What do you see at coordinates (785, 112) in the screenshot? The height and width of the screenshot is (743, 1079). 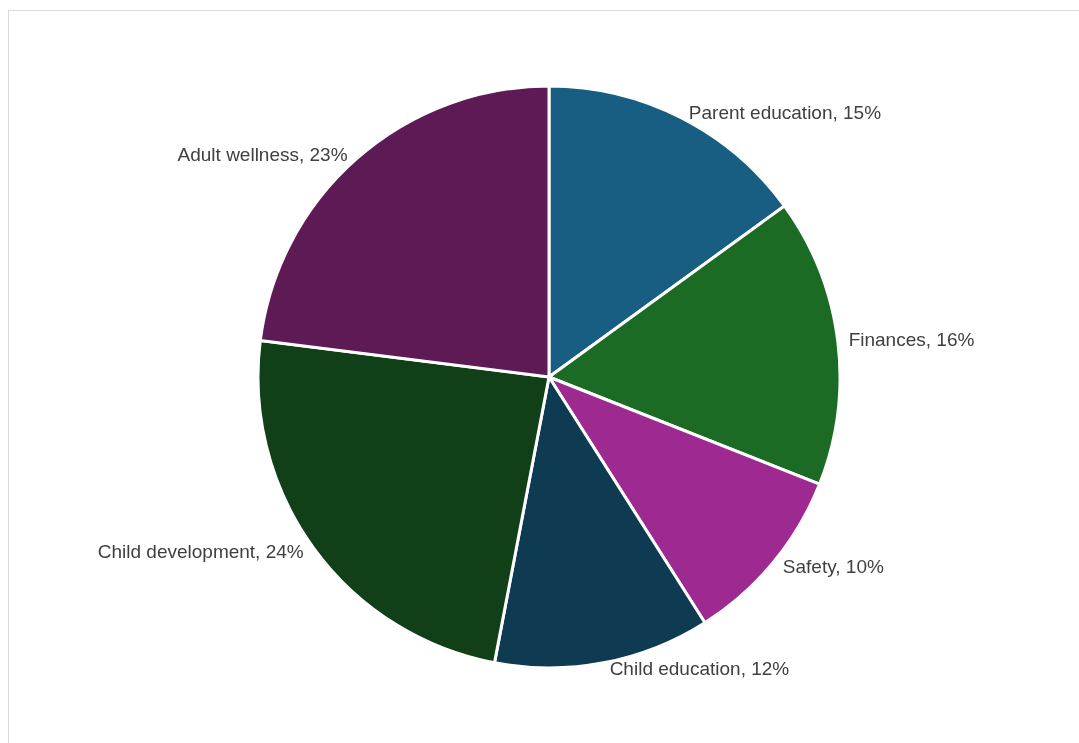 I see `slice-label: Parent education, 15%` at bounding box center [785, 112].